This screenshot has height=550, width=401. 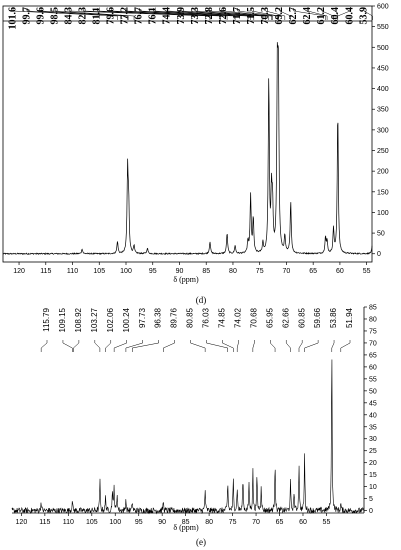 I want to click on d-peak-label: 62.7, so click(x=293, y=16).